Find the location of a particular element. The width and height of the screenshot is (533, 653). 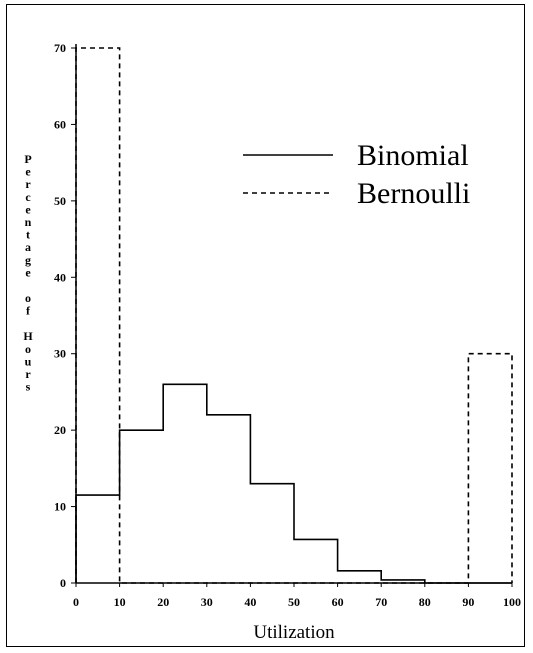

y-axis-title-char: f is located at coordinates (28, 311).